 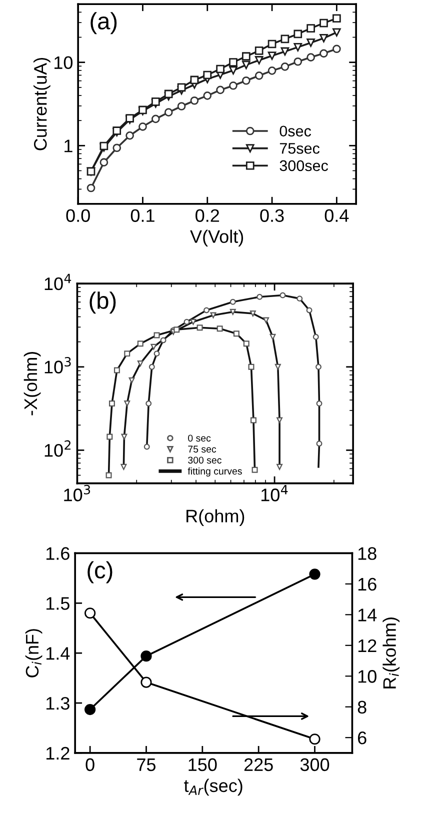 I want to click on y-tick-label: 1.3, so click(x=58, y=703).